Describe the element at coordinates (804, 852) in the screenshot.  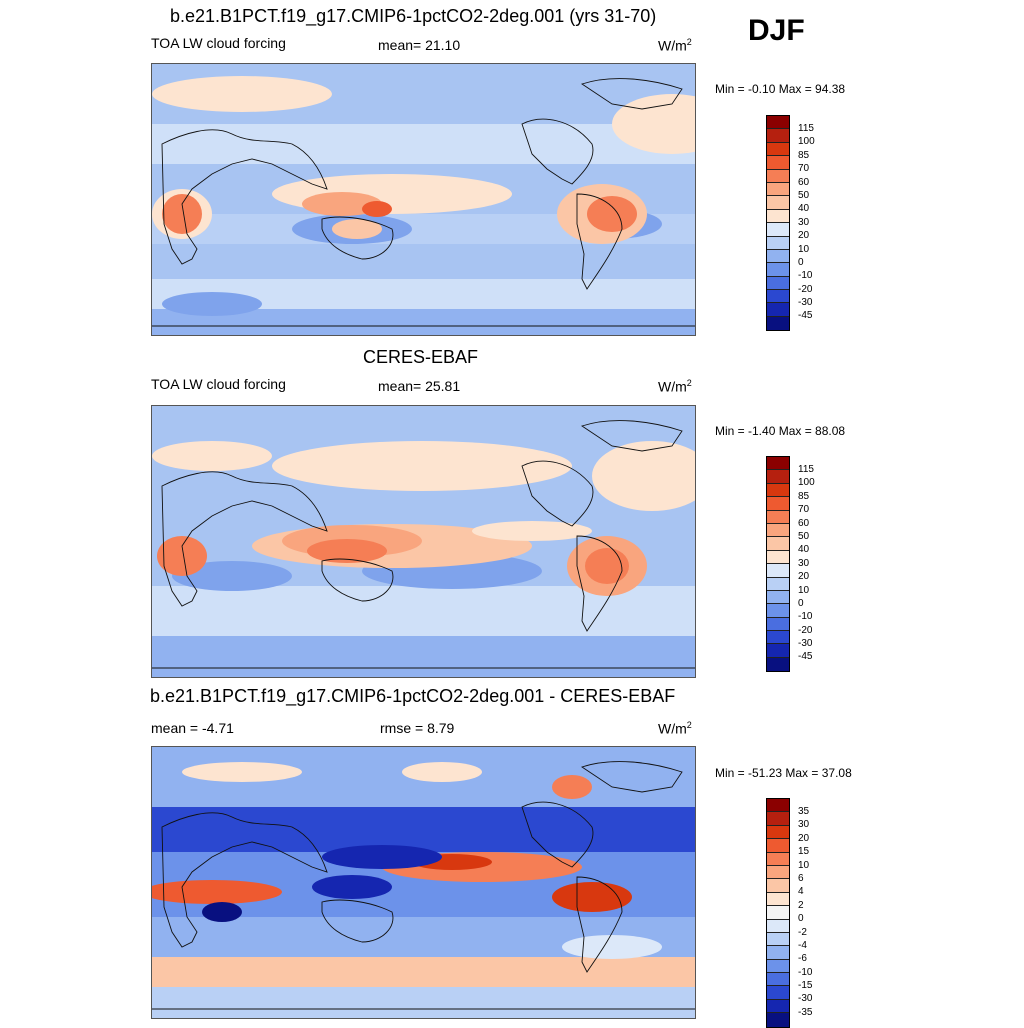
I see `cbar3-label: 15` at that location.